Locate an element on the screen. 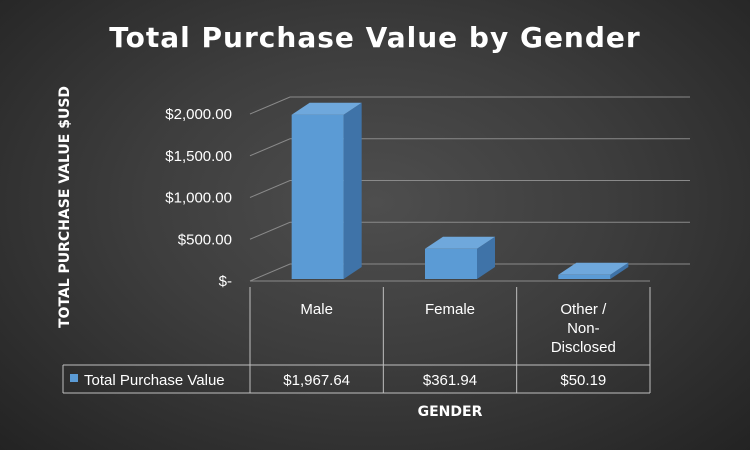 This screenshot has width=750, height=450. y-tick-label: $- is located at coordinates (225, 281).